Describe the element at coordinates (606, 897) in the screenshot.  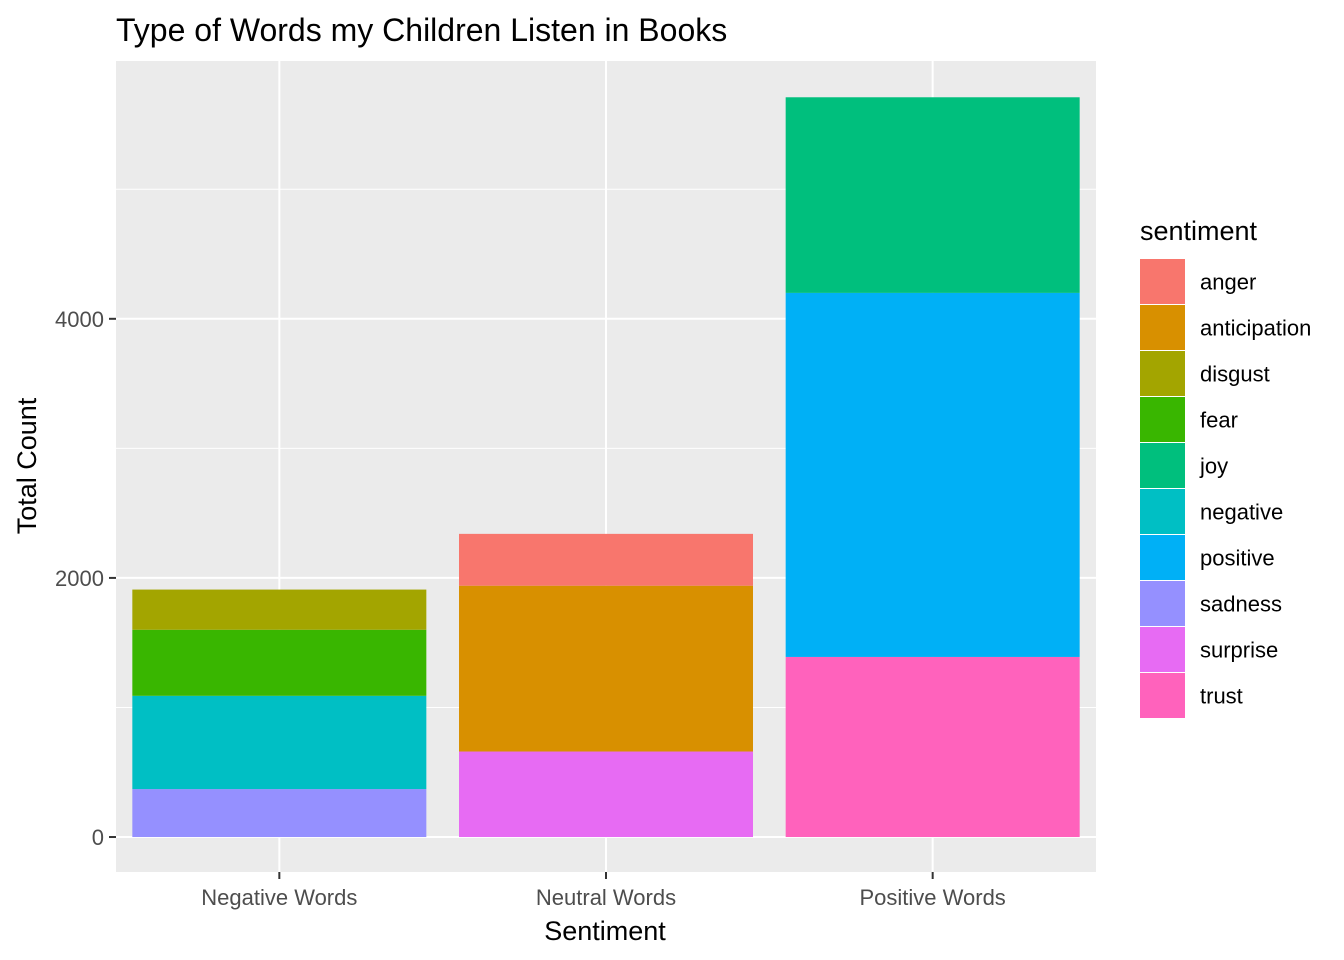
I see `x-tick-label: Neutral Words` at that location.